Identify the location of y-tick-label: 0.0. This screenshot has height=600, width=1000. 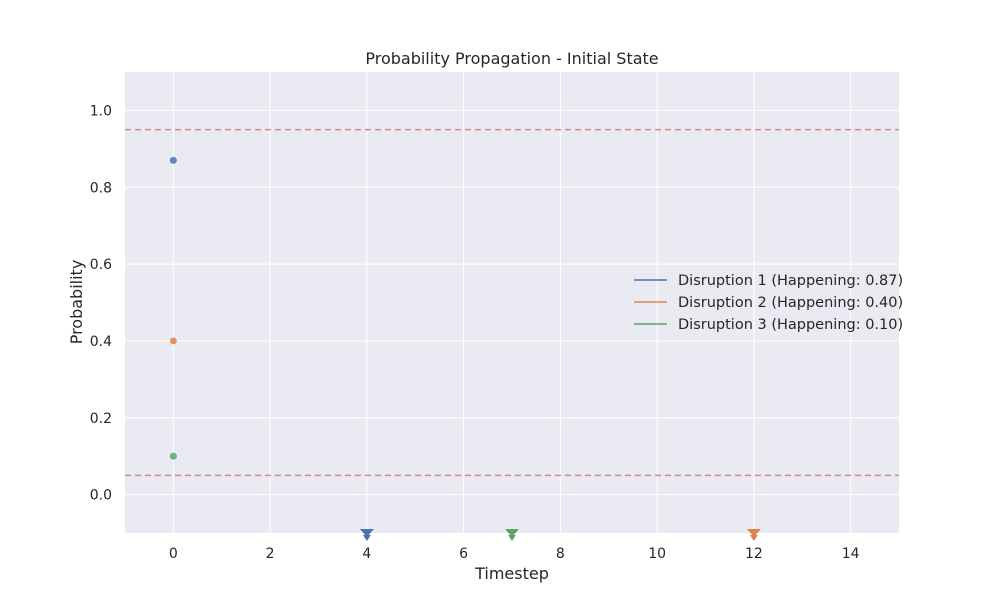
(101, 496).